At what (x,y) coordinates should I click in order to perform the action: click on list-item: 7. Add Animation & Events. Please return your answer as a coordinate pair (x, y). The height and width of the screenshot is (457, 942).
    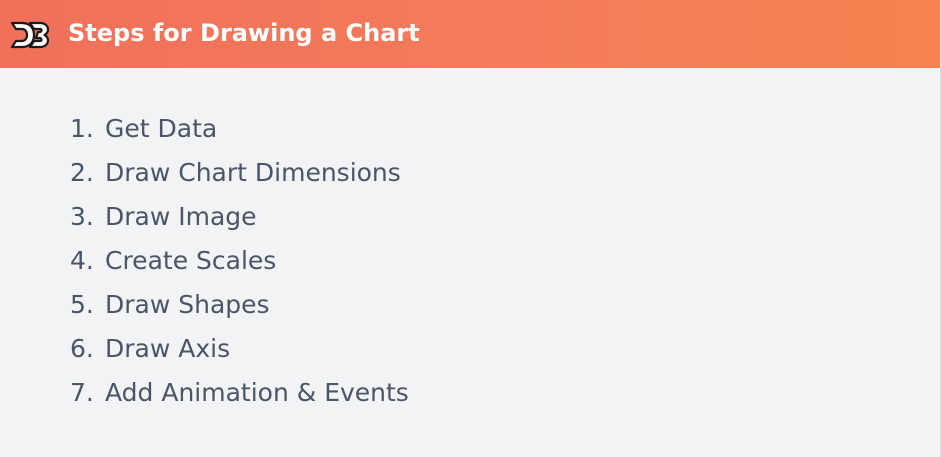
    Looking at the image, I should click on (239, 400).